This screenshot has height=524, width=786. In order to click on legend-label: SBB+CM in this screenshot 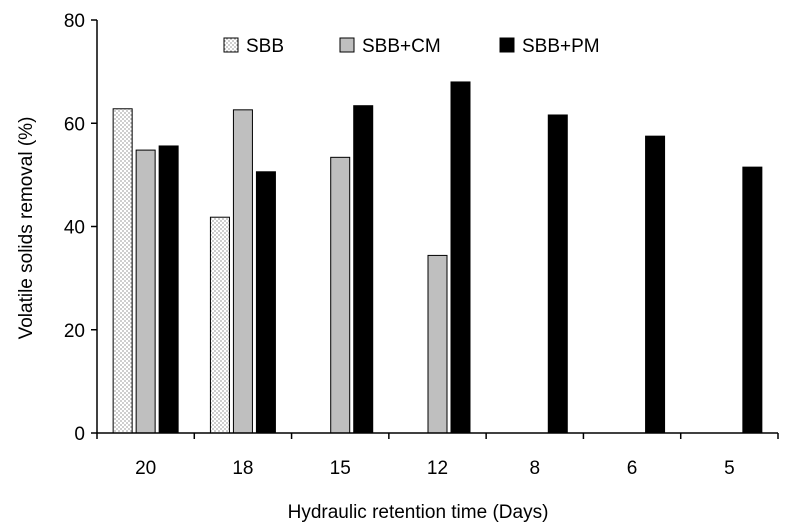, I will do `click(401, 46)`.